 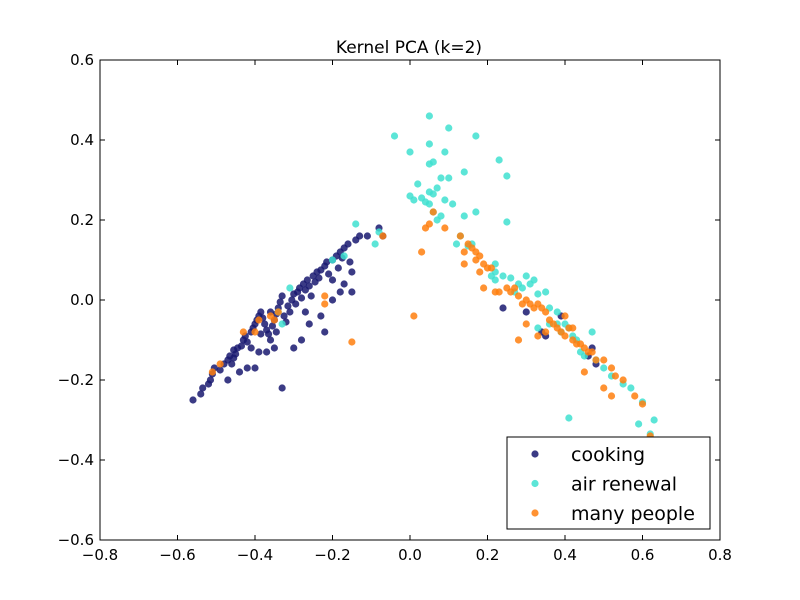 What do you see at coordinates (82, 60) in the screenshot?
I see `y-tick-label-6: 0.6` at bounding box center [82, 60].